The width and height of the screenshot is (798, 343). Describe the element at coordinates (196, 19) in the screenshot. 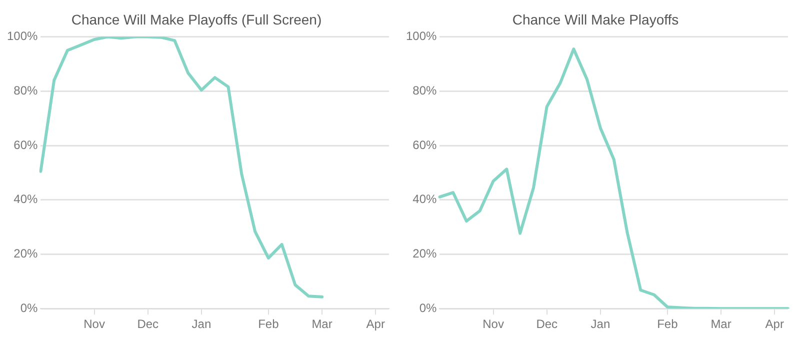

I see `chart-title: Chance Will Make Playoffs (Full Screen)` at that location.